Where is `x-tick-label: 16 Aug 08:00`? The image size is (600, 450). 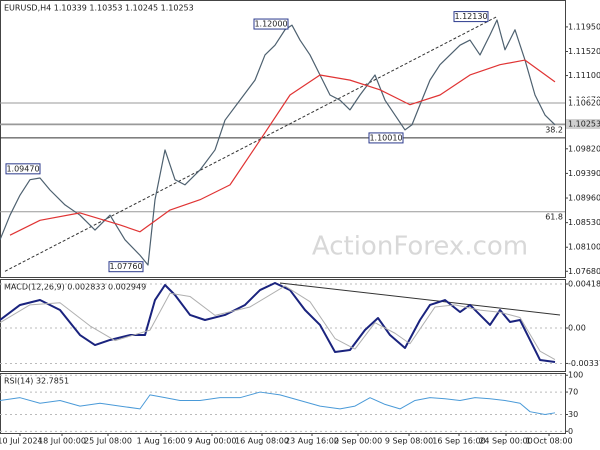
x-tick-label: 16 Aug 08:00 is located at coordinates (262, 441).